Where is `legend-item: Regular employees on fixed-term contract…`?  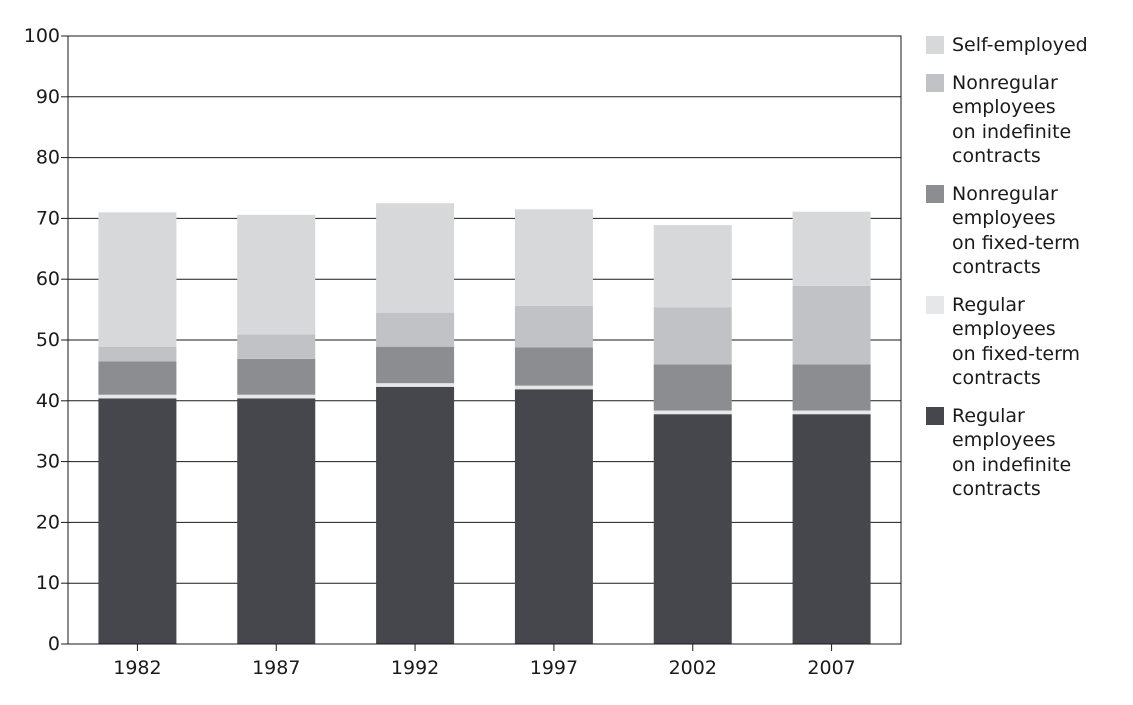 legend-item: Regular employees on fixed-term contract… is located at coordinates (1026, 342).